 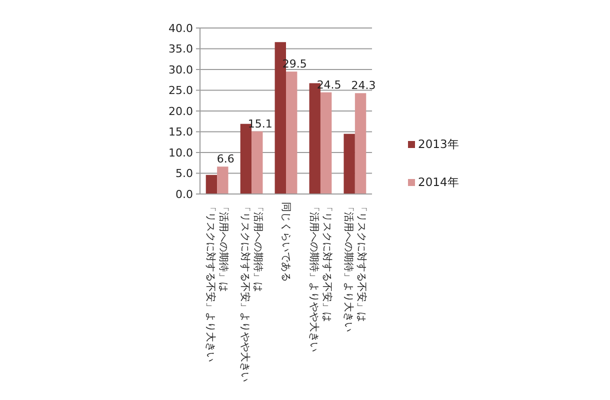 I want to click on y-tick-label: 20.0, so click(x=180, y=111).